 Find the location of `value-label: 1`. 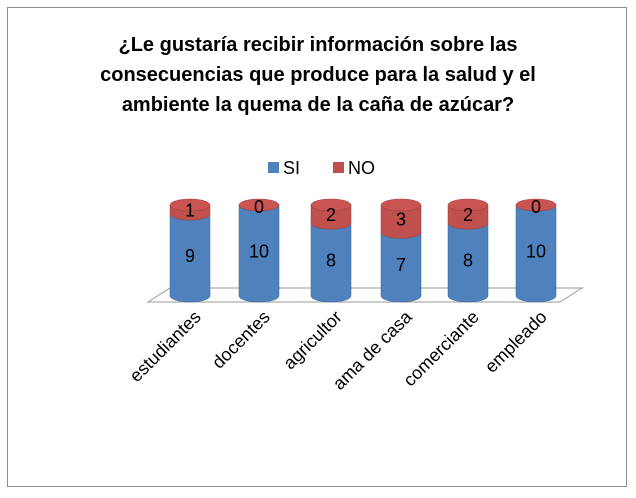

value-label: 1 is located at coordinates (190, 211).